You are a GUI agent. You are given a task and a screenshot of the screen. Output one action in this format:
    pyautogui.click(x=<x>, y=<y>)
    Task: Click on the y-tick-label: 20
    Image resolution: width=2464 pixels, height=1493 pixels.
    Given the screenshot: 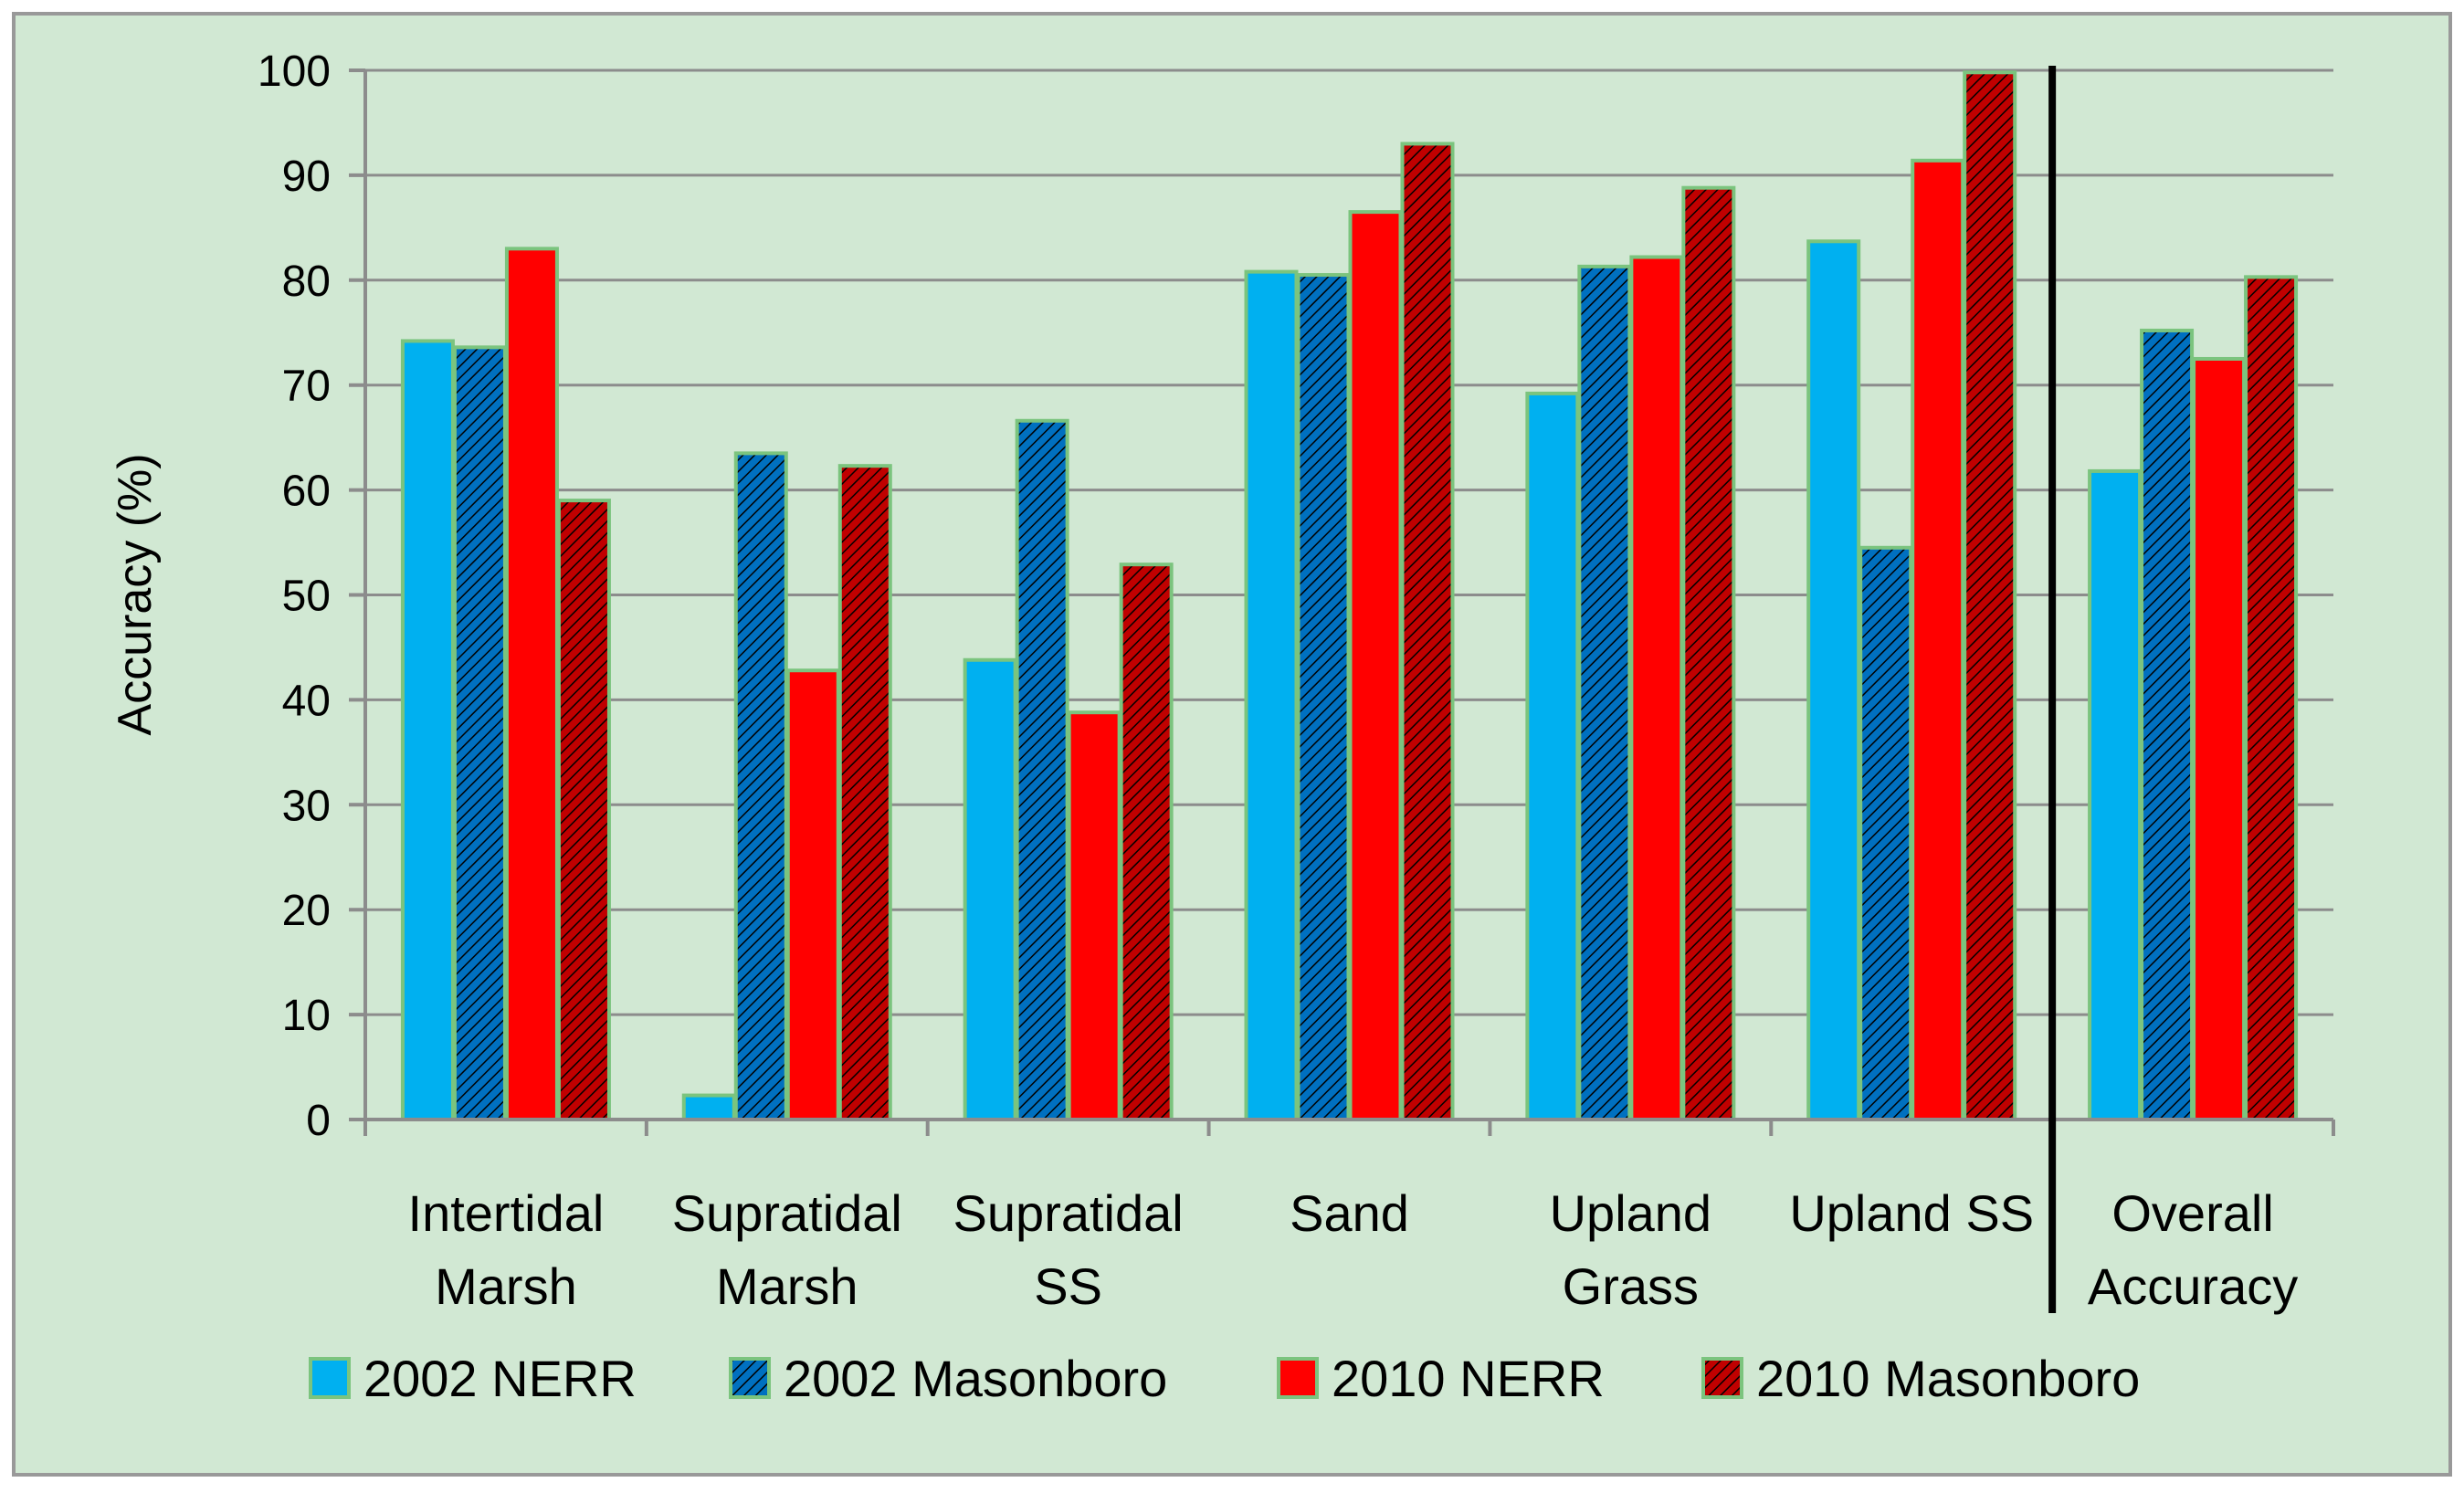 What is the action you would take?
    pyautogui.click(x=306, y=911)
    